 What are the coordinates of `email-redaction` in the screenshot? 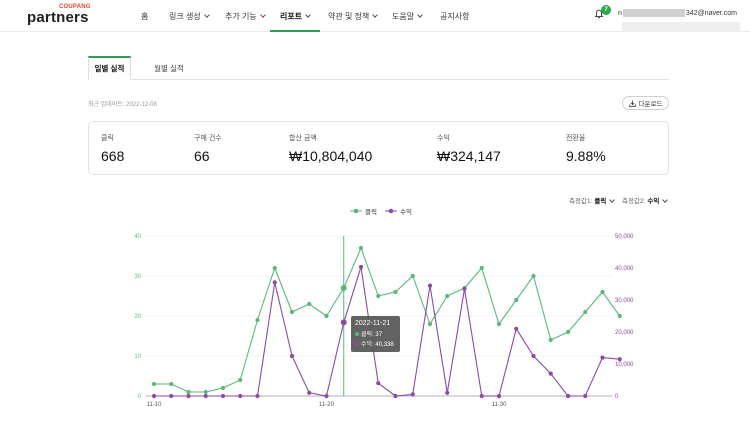 It's located at (653, 13).